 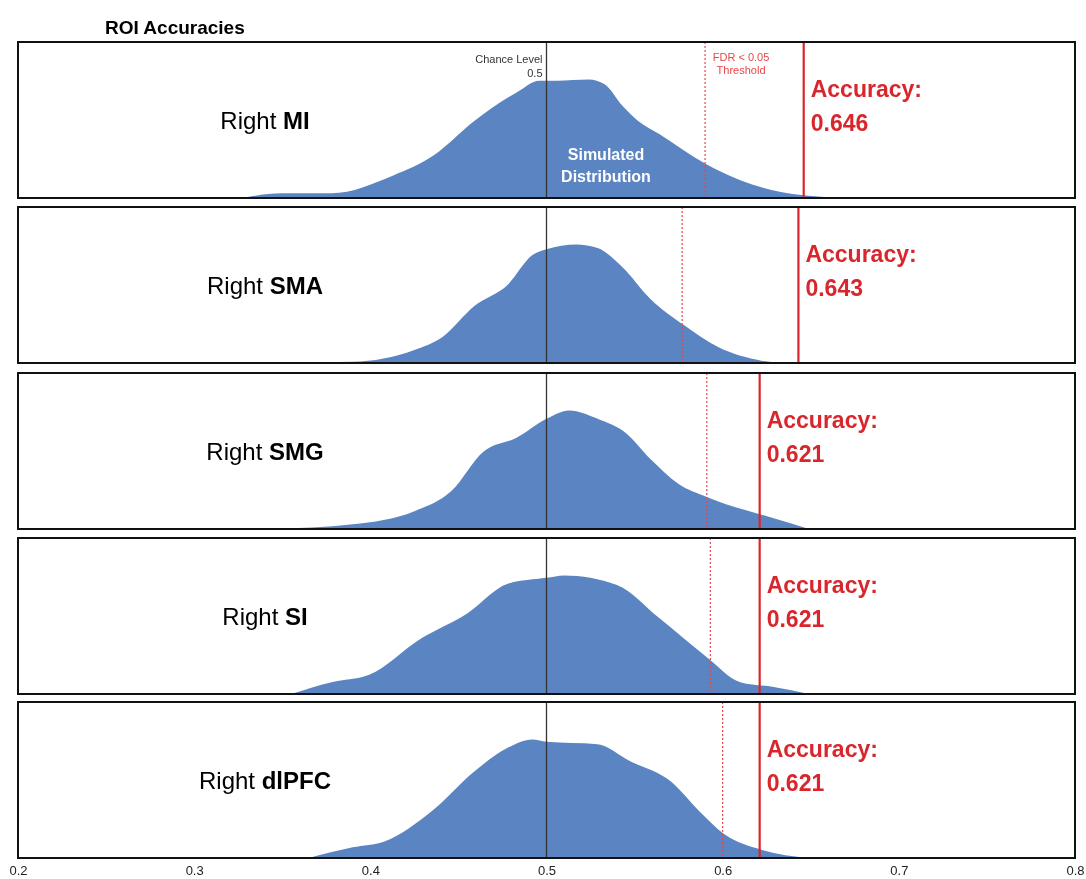 What do you see at coordinates (866, 106) in the screenshot?
I see `ref-line-label: Accuracy: 0.646` at bounding box center [866, 106].